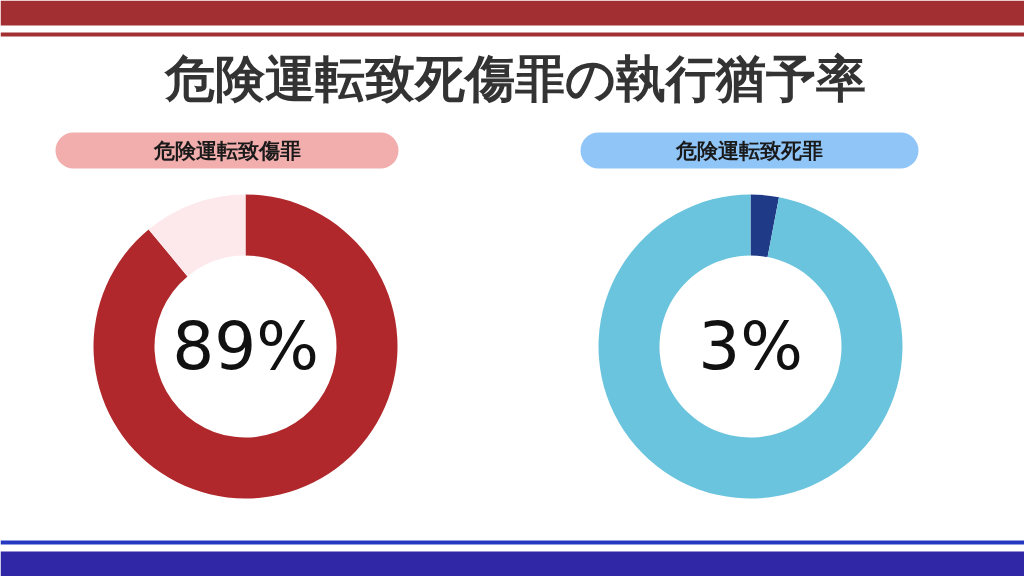  I want to click on text: 89%, so click(245, 346).